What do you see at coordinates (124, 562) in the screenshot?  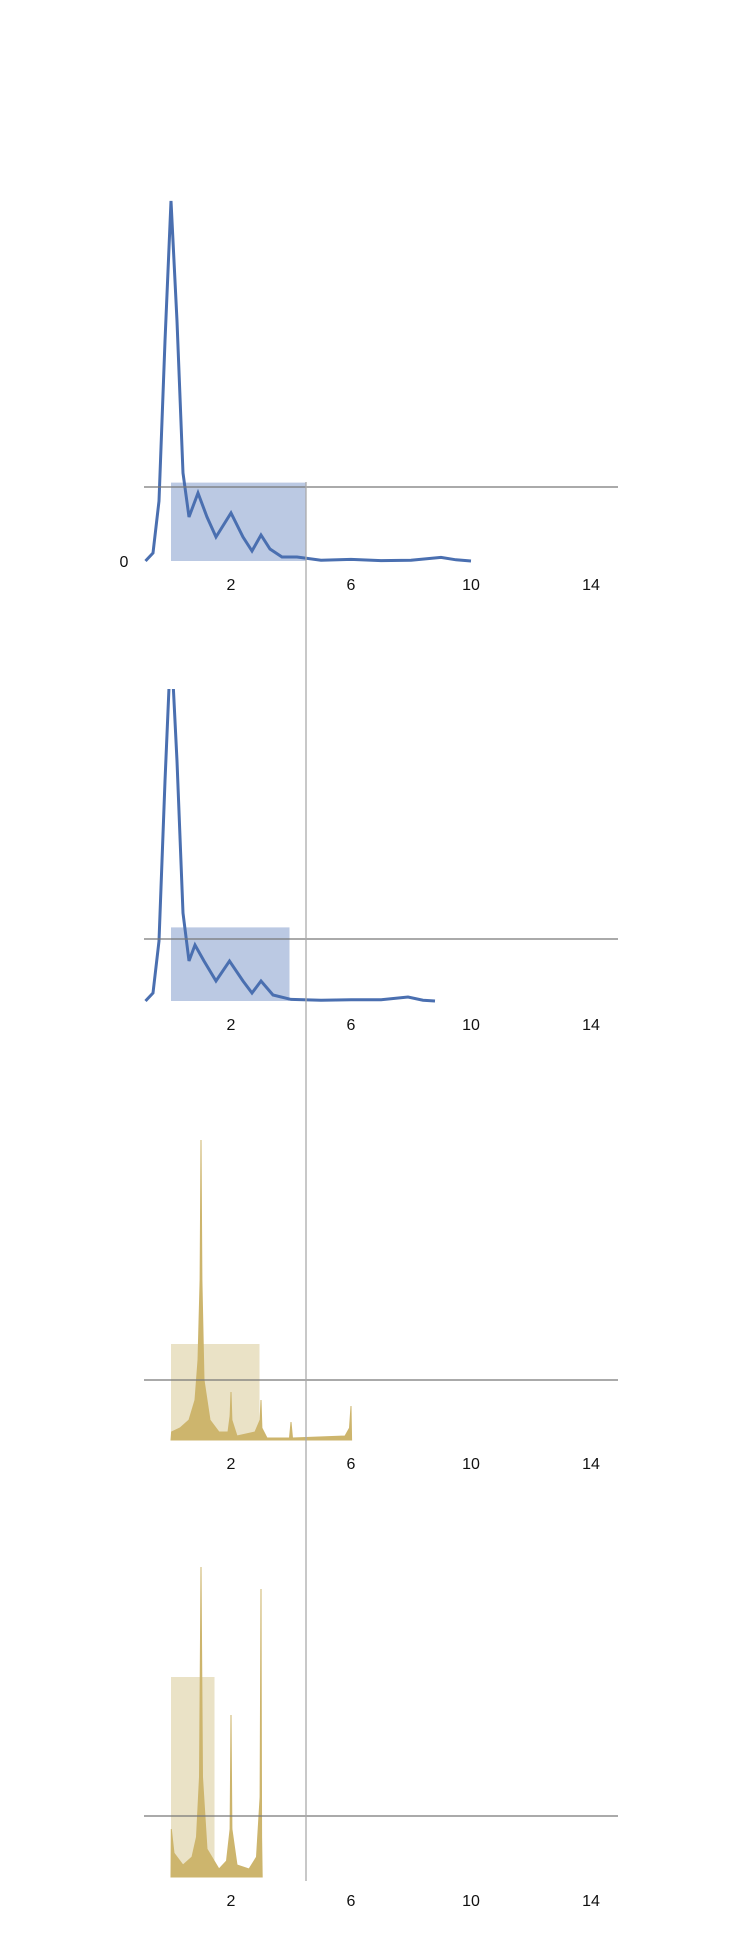 I see `y-tick-label: 0` at bounding box center [124, 562].